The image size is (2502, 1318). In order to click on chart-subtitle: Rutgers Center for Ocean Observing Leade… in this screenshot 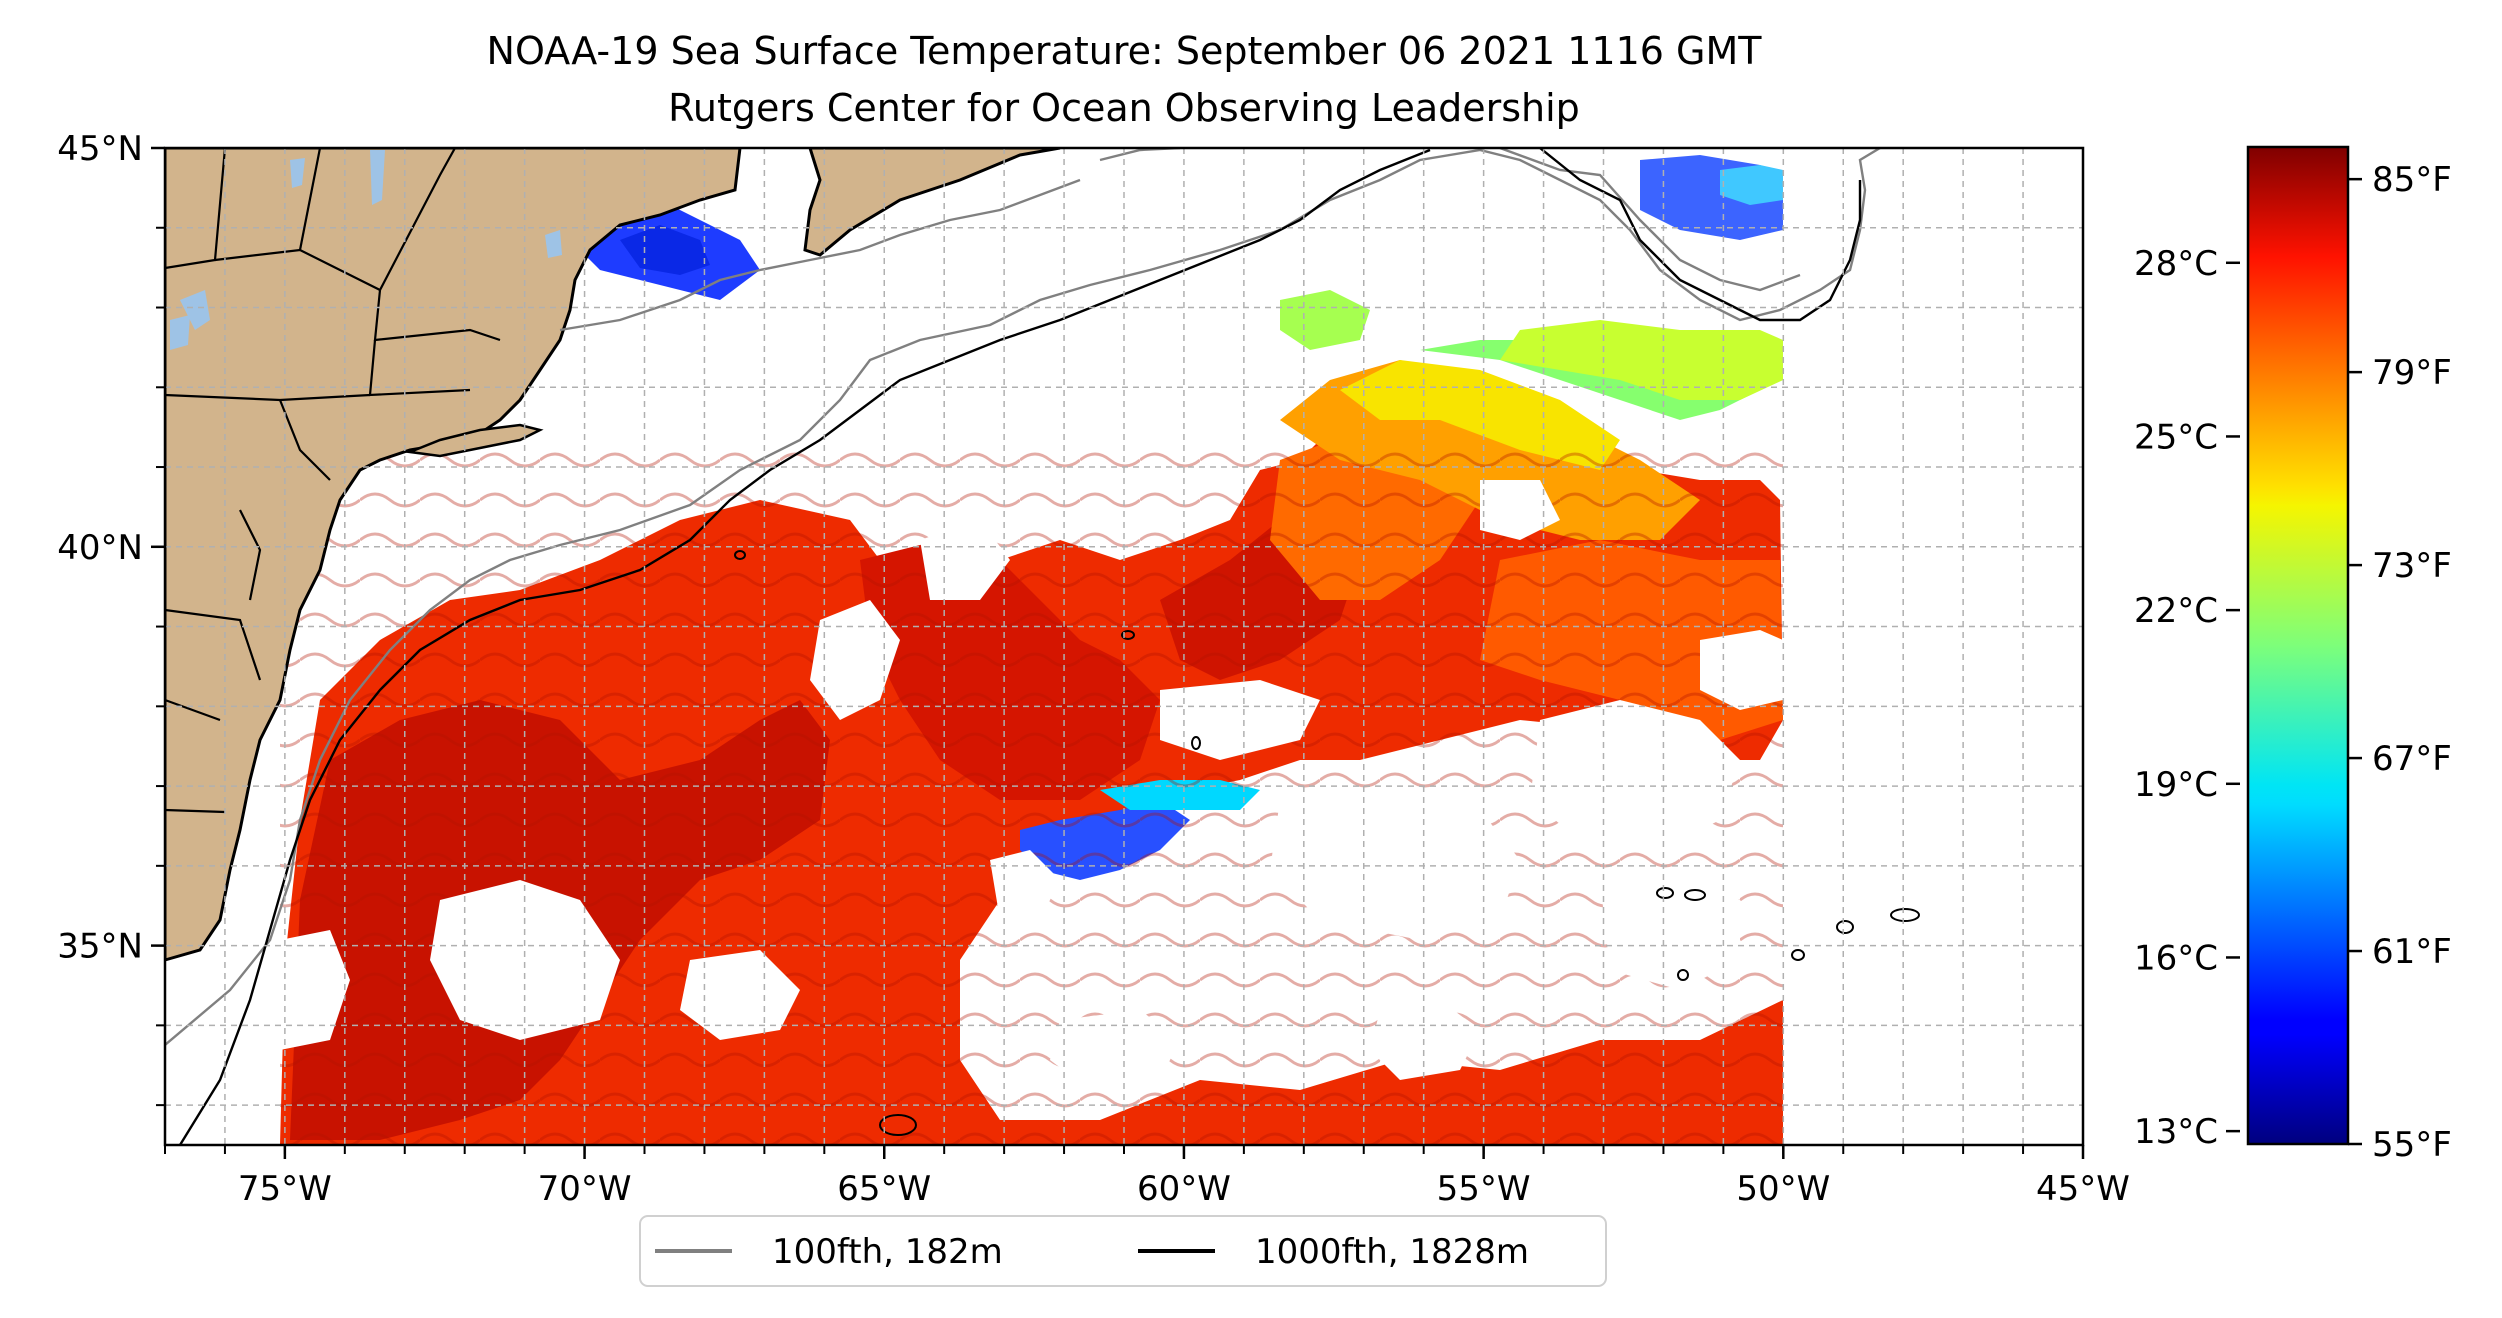, I will do `click(1124, 108)`.